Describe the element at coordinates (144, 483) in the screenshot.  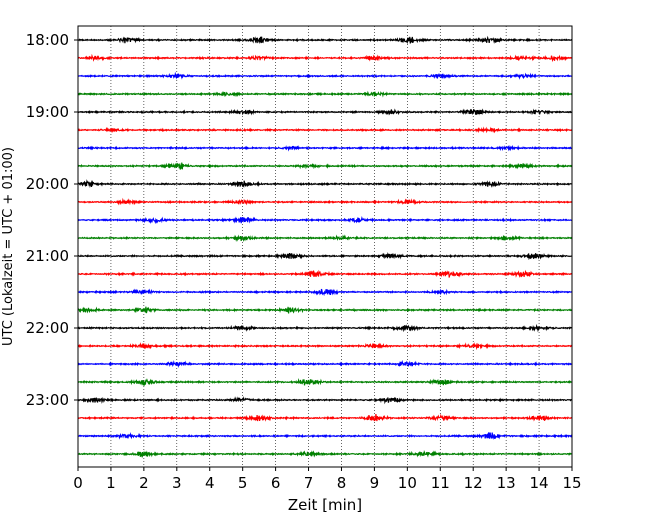
I see `x-tick-label: 2` at that location.